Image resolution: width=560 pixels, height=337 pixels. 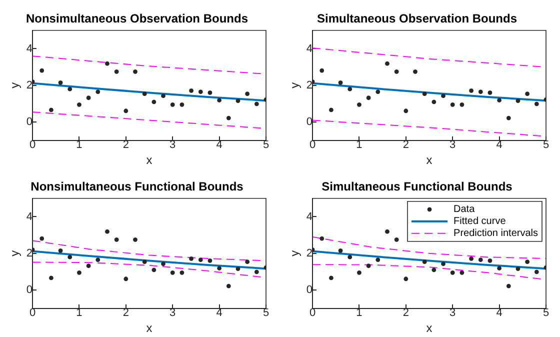 I want to click on legend-label: Fitted curve, so click(x=480, y=222).